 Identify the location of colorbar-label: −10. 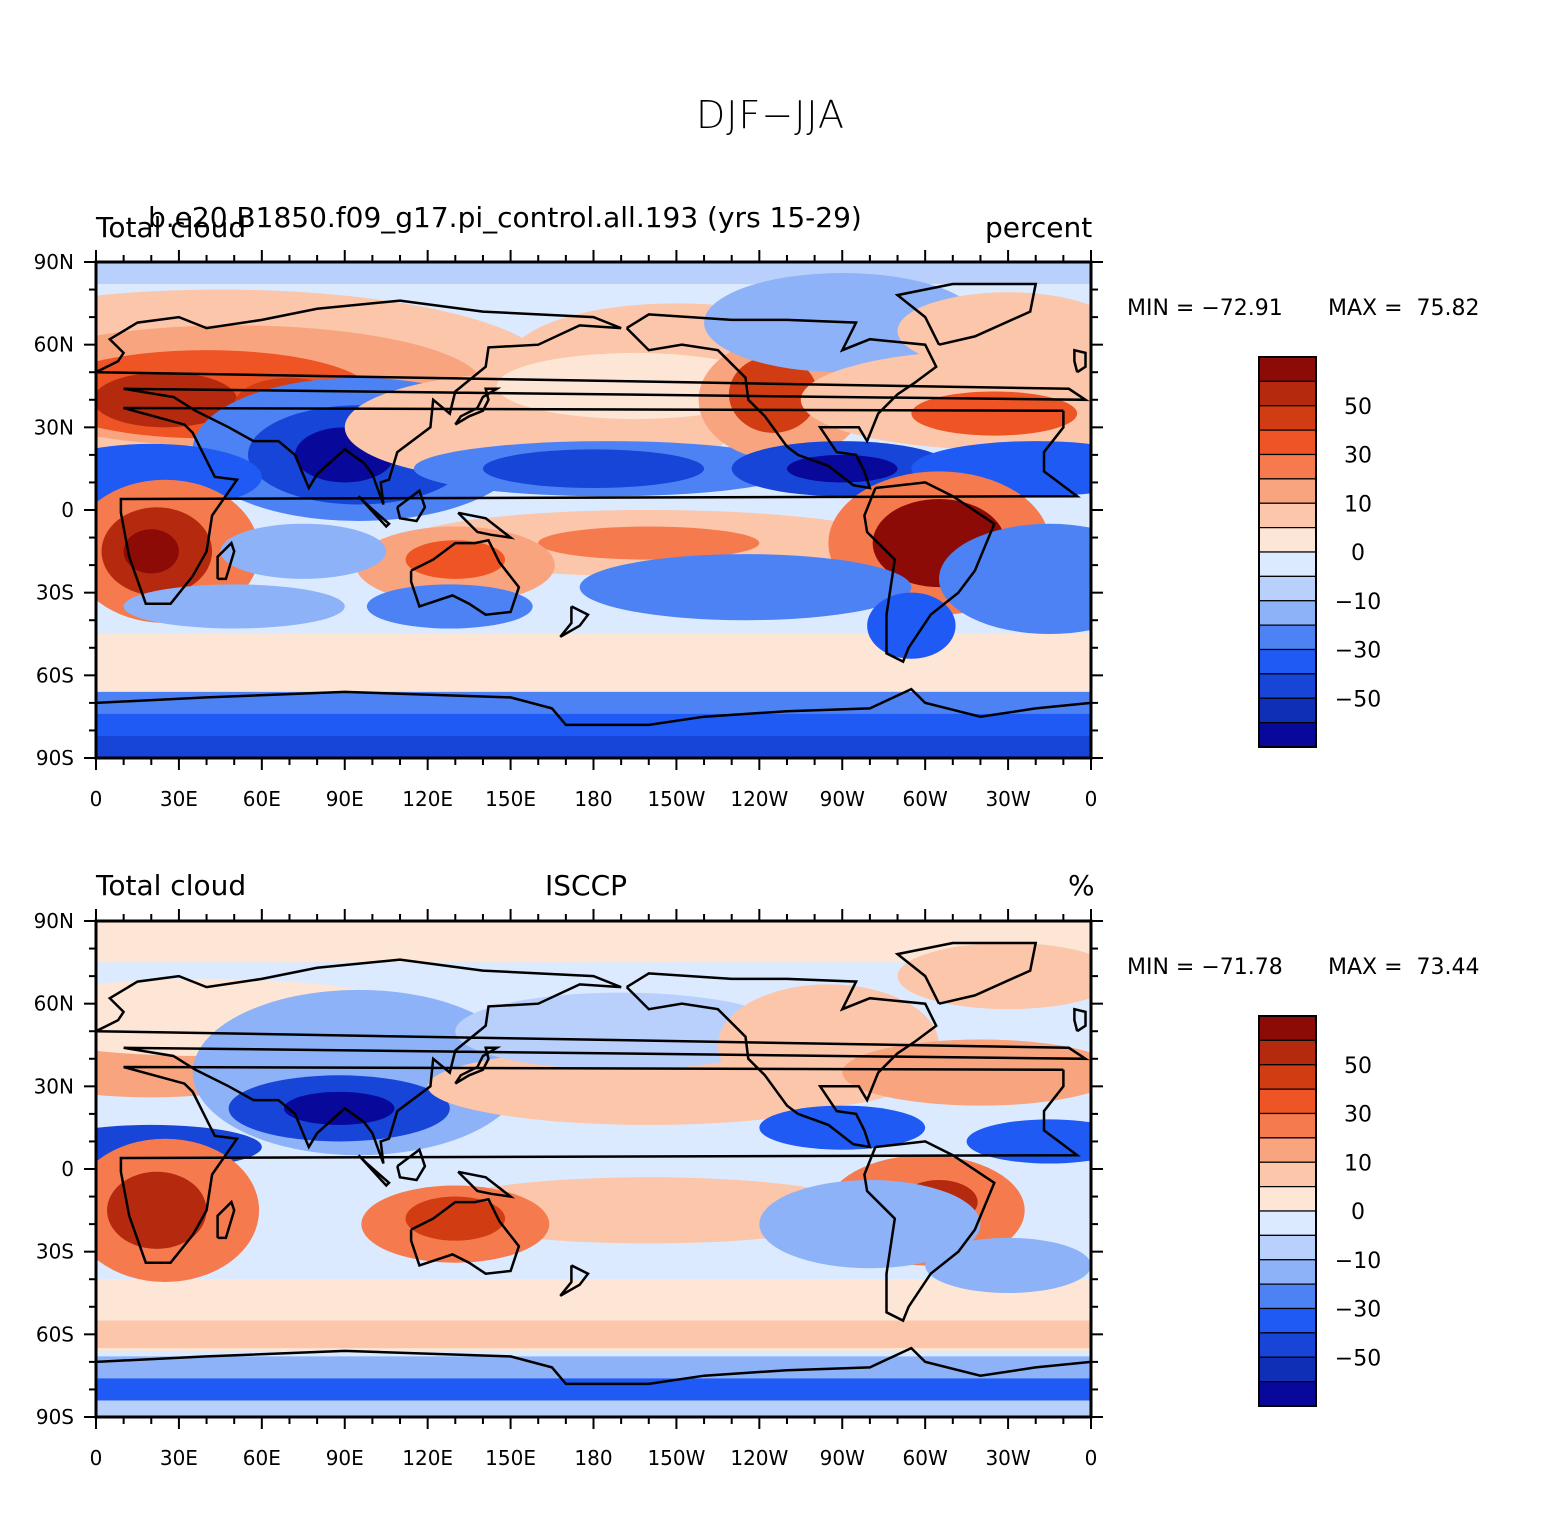
(1358, 602).